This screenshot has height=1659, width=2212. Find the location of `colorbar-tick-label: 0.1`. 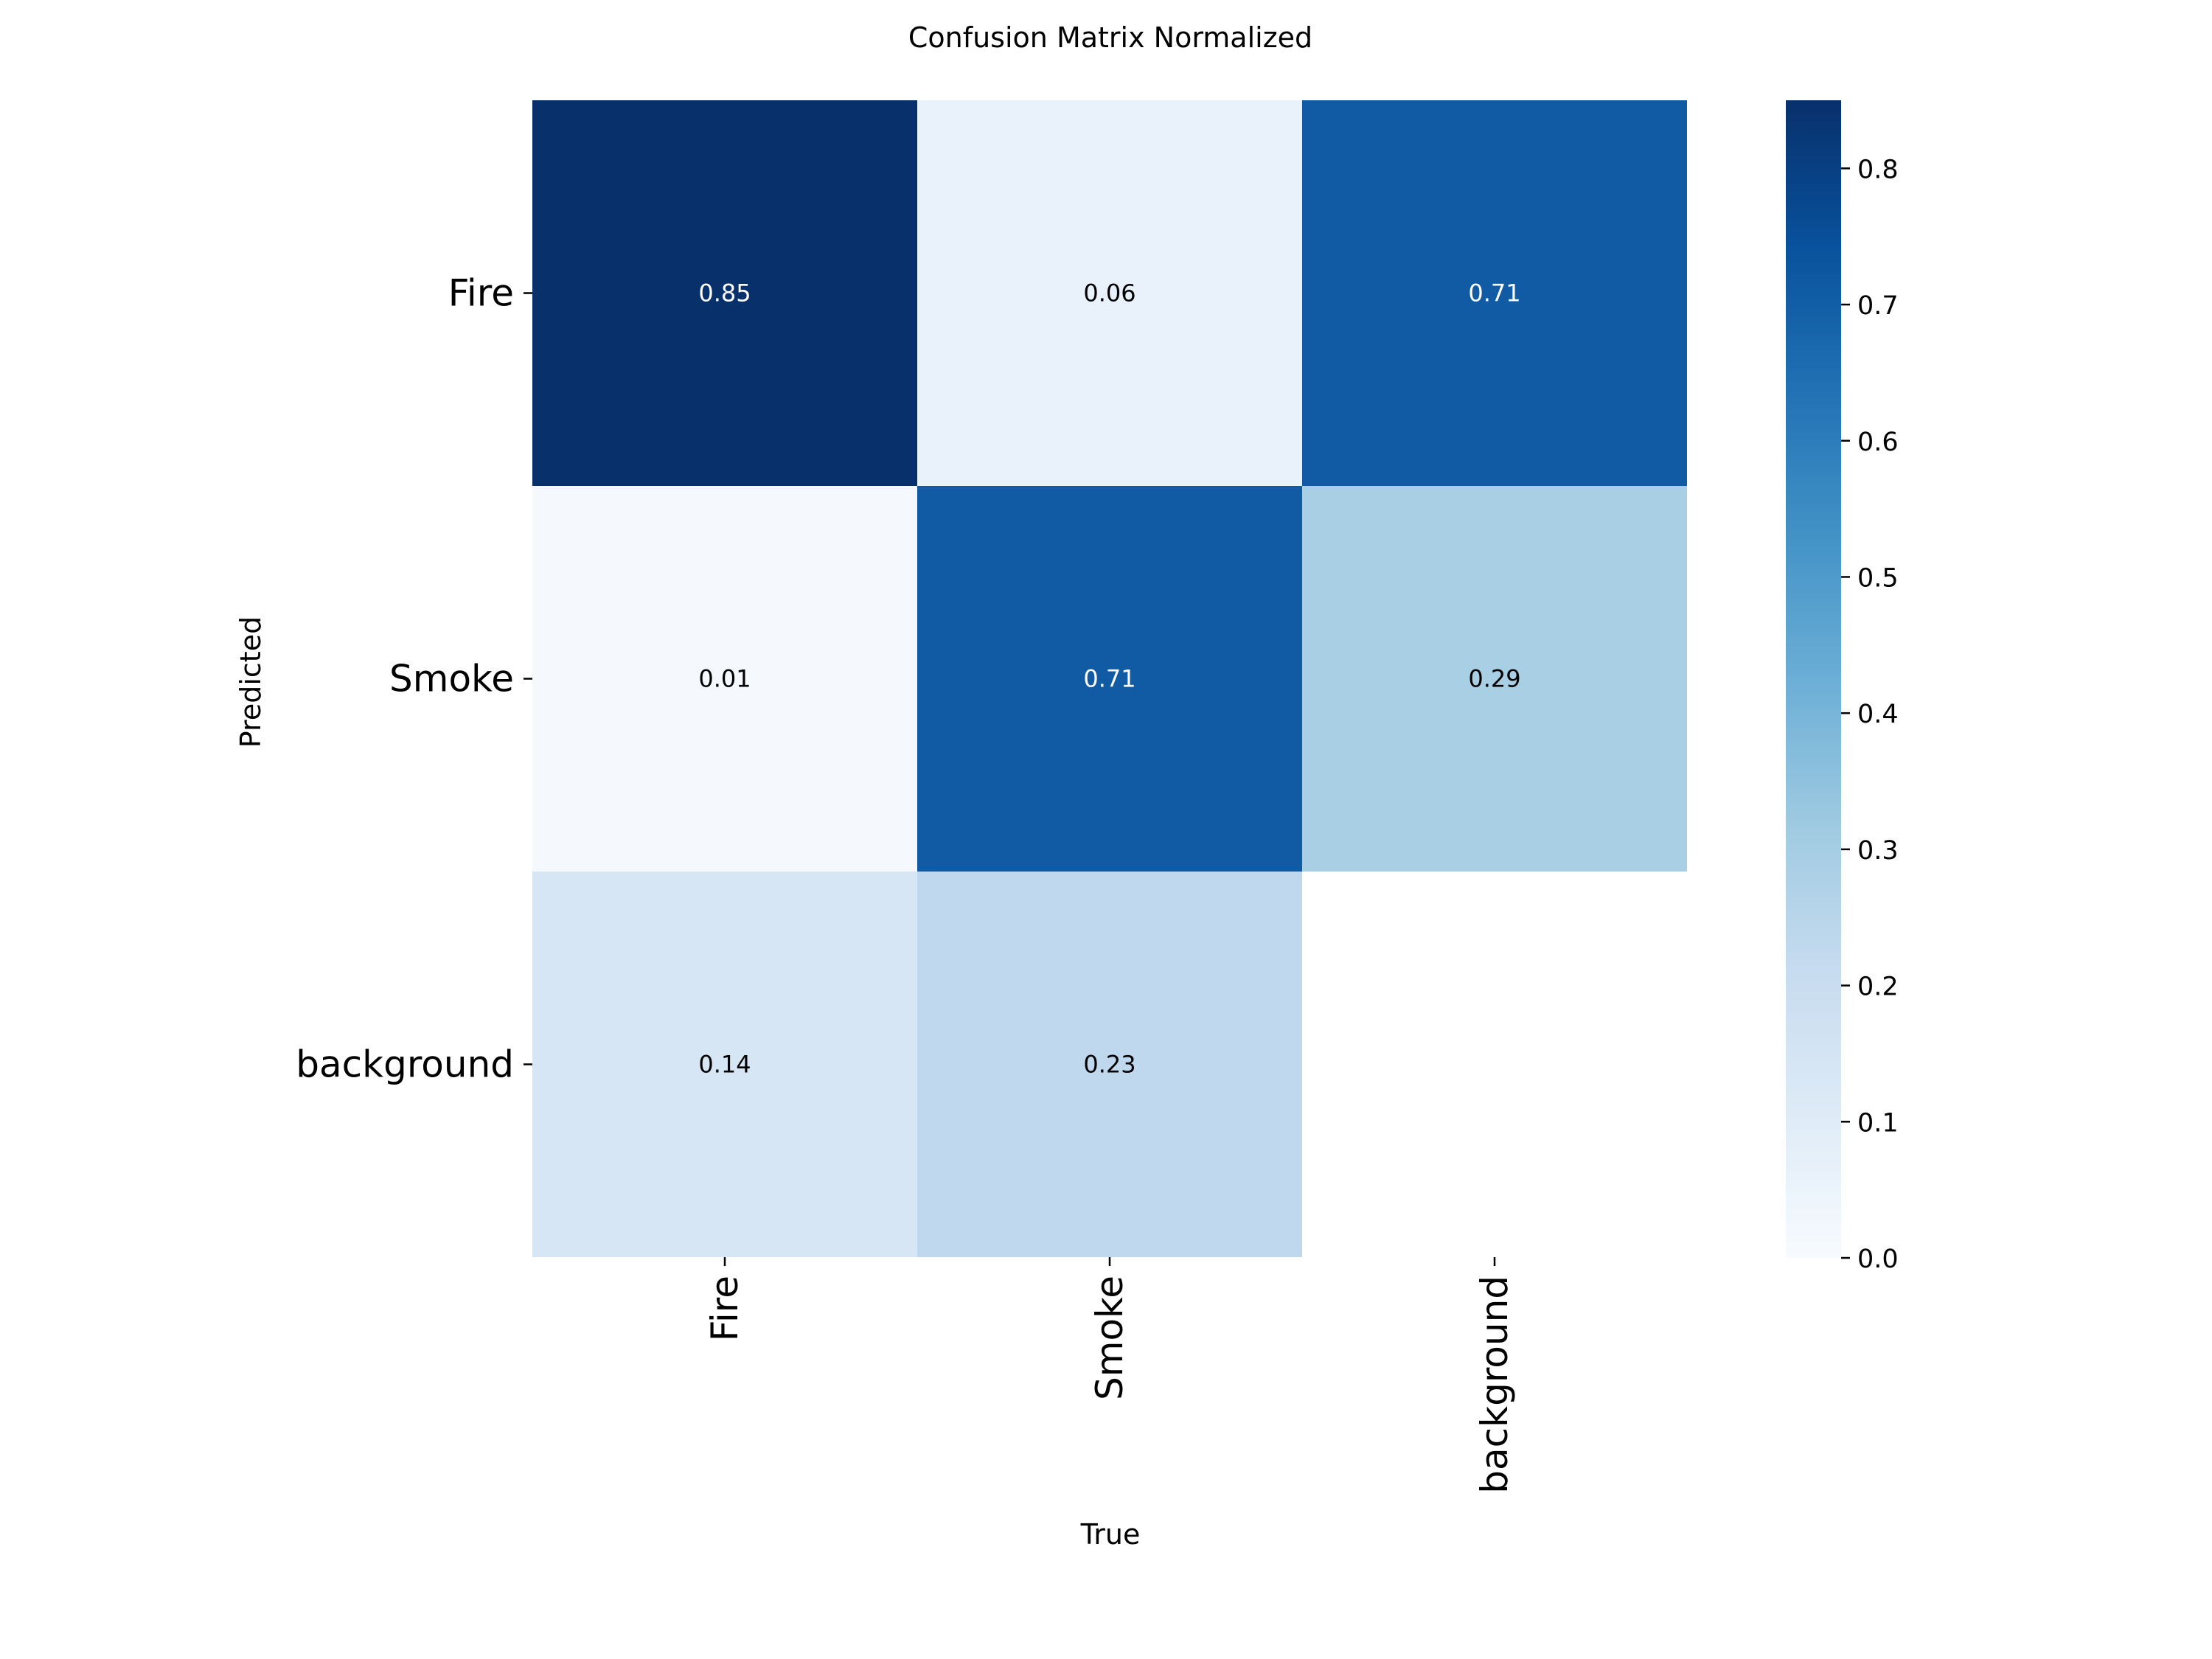

colorbar-tick-label: 0.1 is located at coordinates (1878, 1123).